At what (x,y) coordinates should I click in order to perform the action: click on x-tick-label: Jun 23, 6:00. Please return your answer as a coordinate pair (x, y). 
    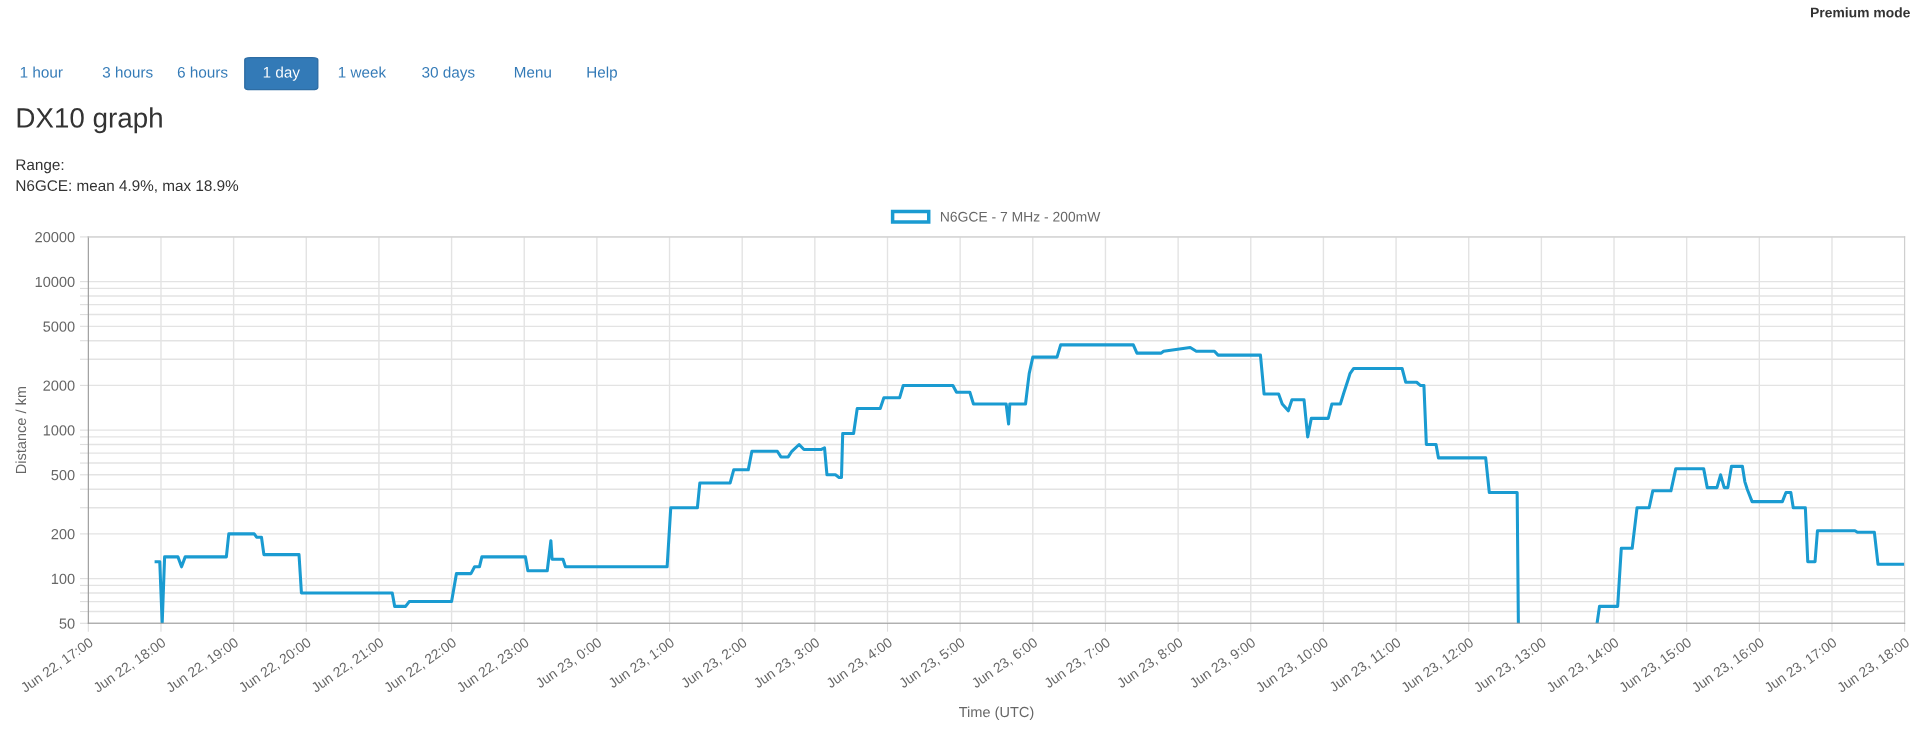
    Looking at the image, I should click on (1005, 663).